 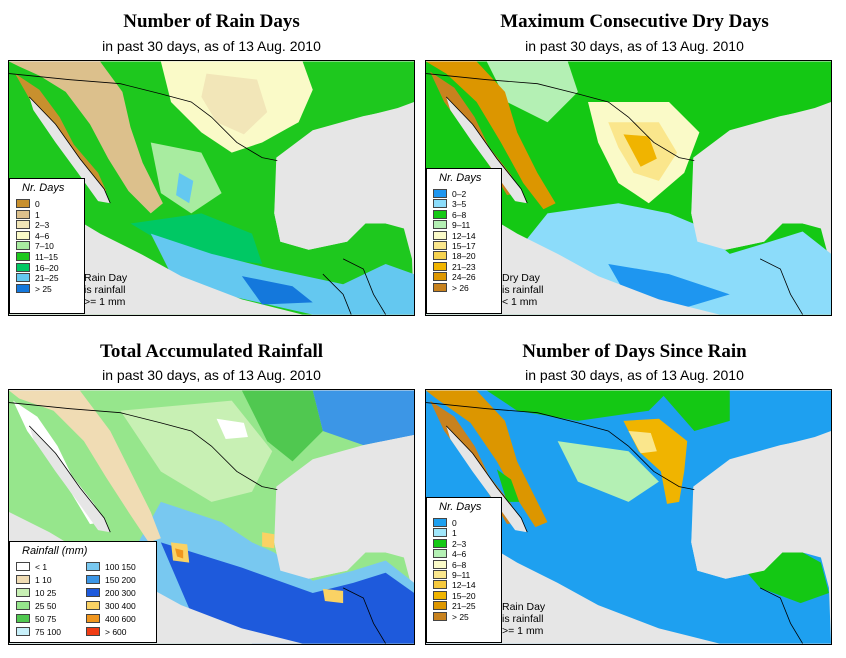 What do you see at coordinates (120, 593) in the screenshot?
I see `legend-label: 200 300` at bounding box center [120, 593].